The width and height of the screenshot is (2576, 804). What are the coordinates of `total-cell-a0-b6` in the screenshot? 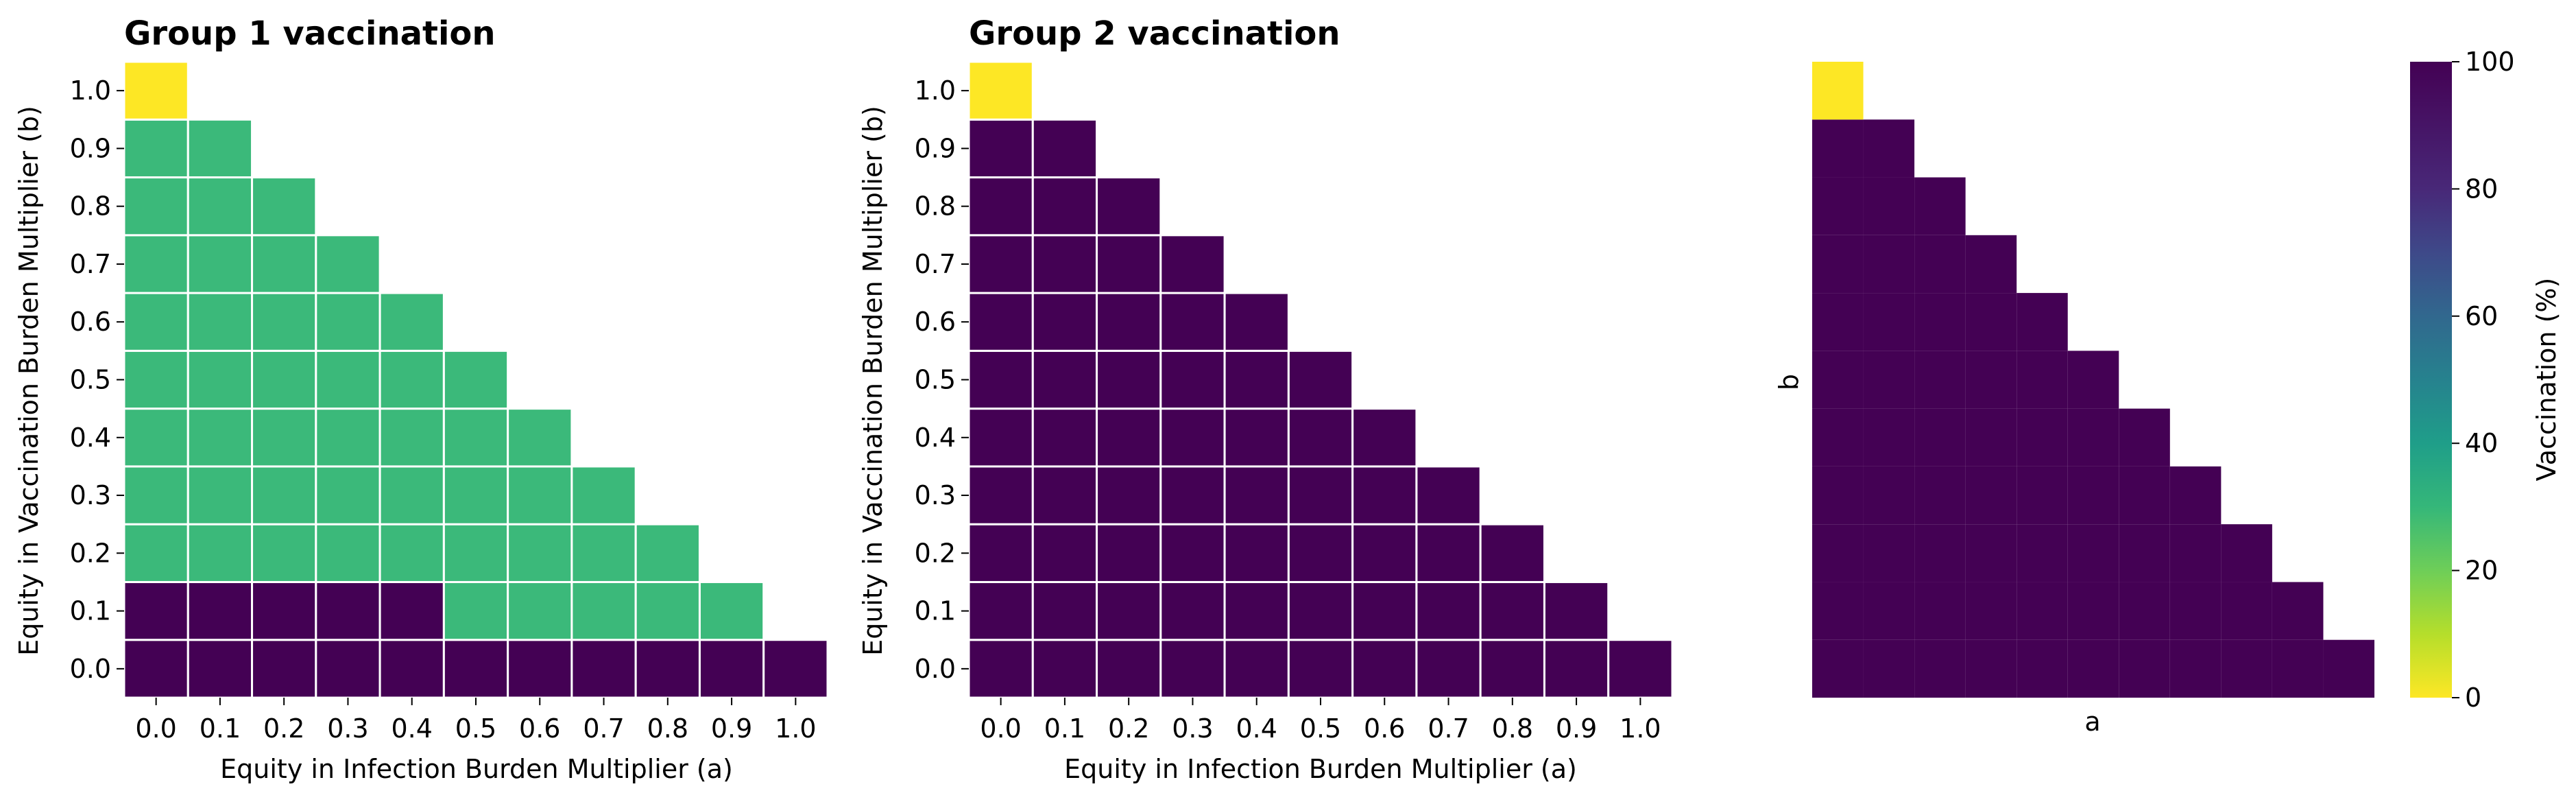 It's located at (1838, 322).